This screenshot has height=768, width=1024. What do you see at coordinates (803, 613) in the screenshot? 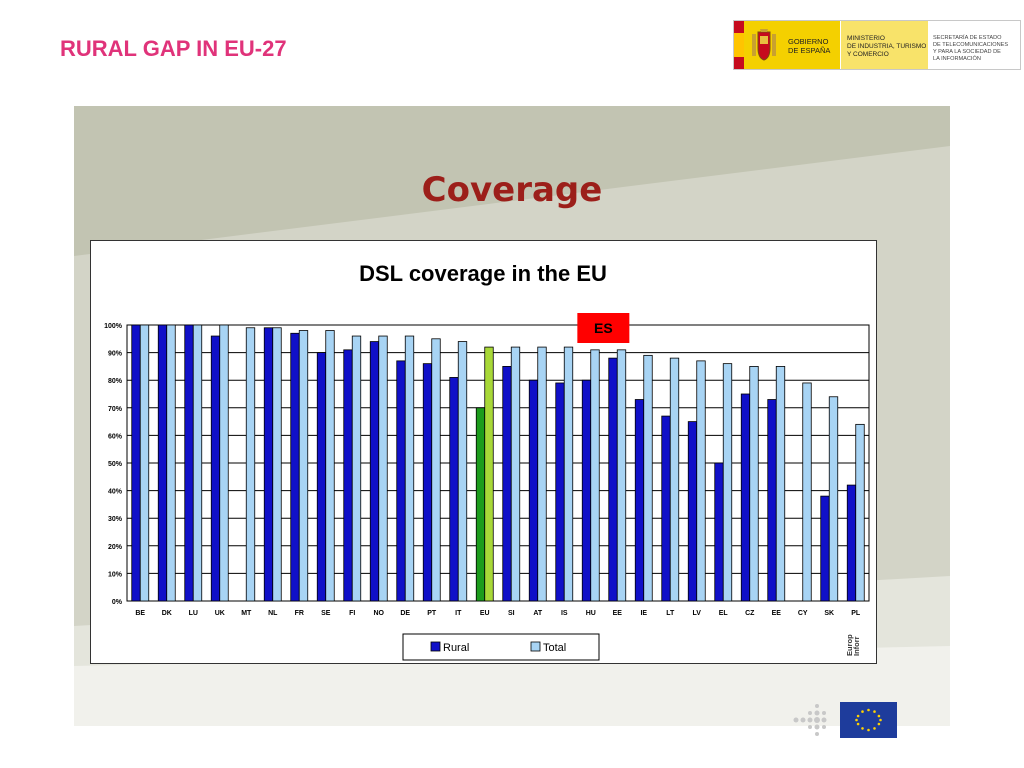
I see `x-tick-label: CY` at bounding box center [803, 613].